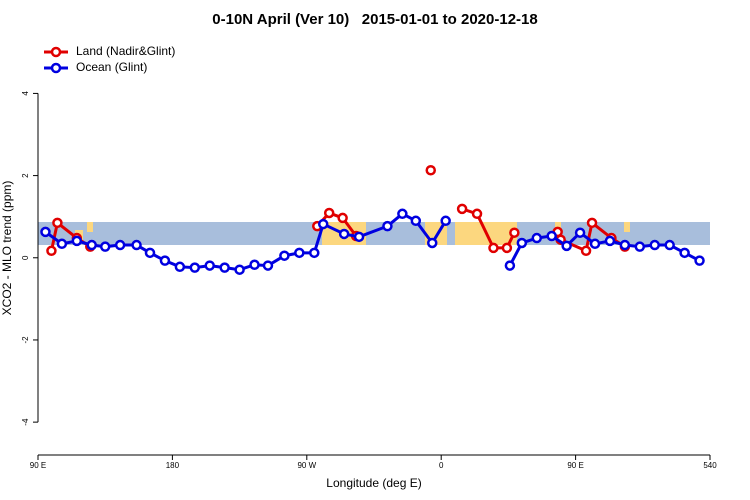 This screenshot has height=500, width=750. I want to click on x-tick-label: 90 W, so click(306, 465).